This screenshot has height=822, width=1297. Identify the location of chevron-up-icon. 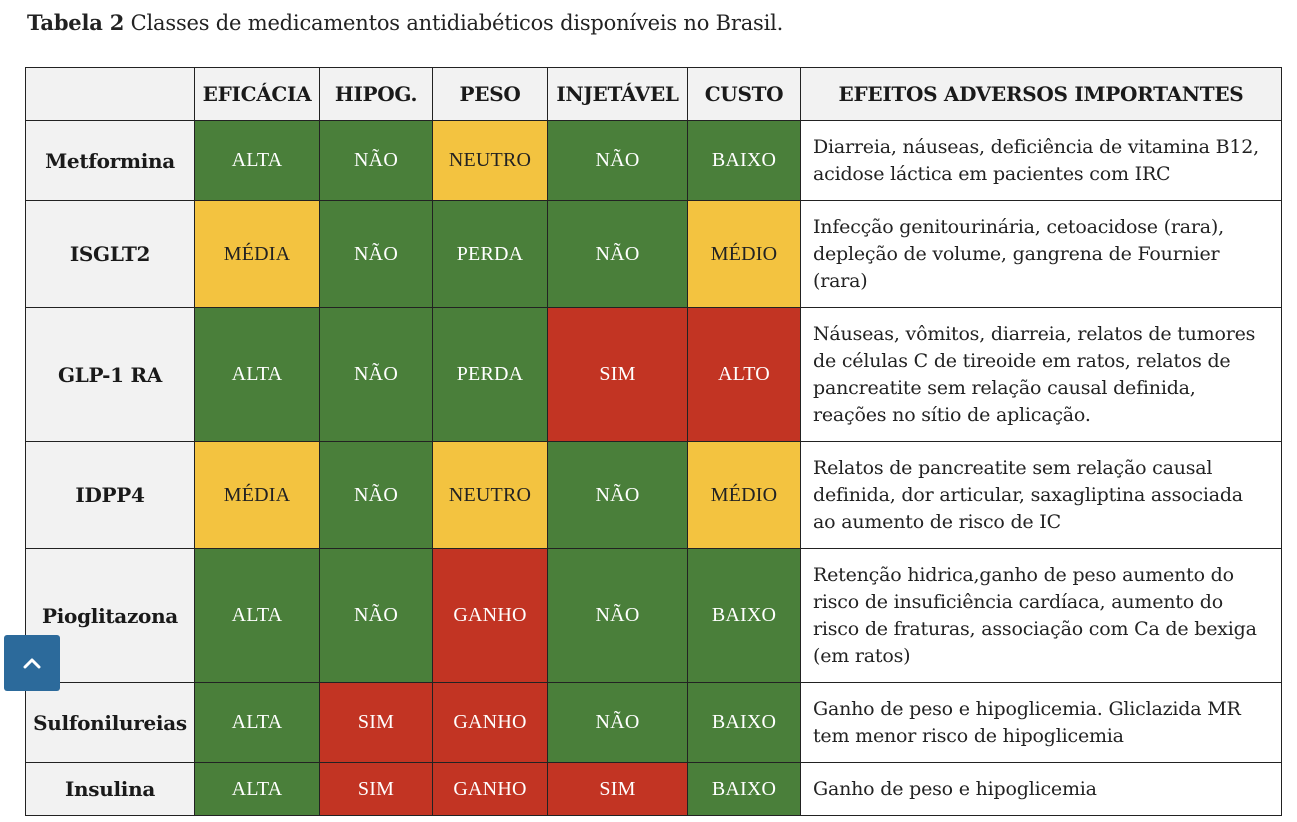
(32, 663).